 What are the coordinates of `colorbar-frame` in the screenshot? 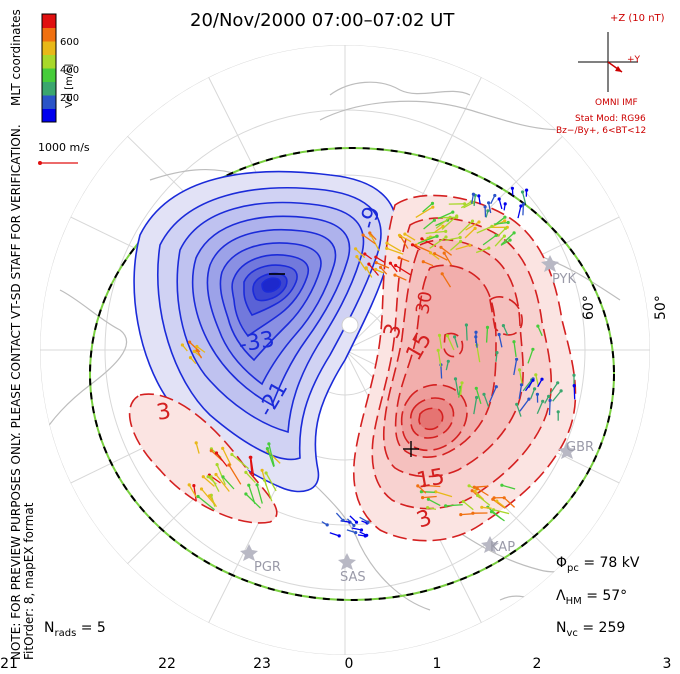 It's located at (49, 68).